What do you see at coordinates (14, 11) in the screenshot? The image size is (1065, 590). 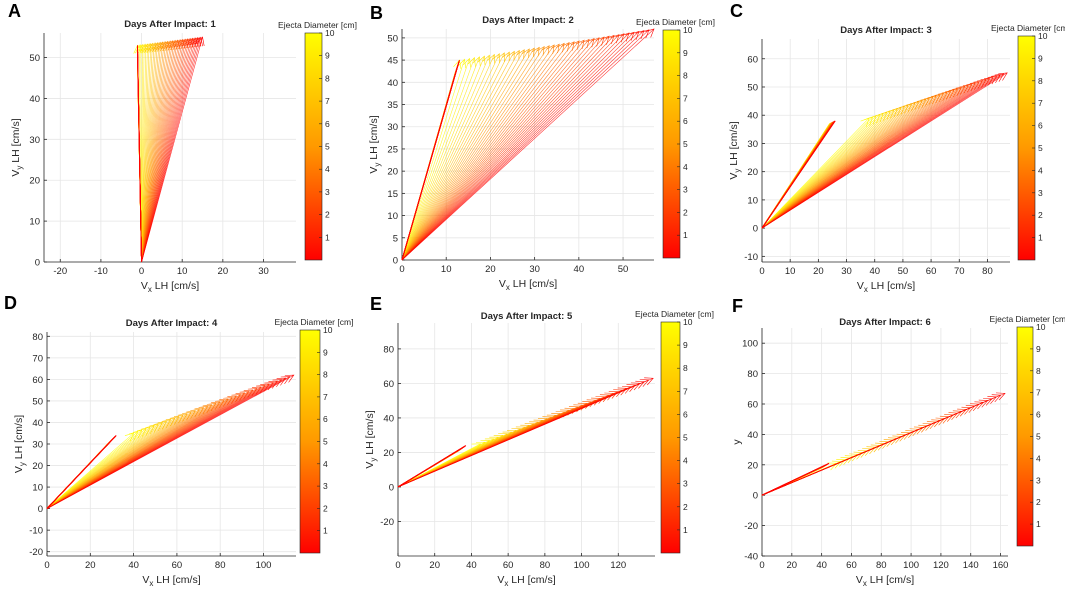 I see `panel-letter: A` at bounding box center [14, 11].